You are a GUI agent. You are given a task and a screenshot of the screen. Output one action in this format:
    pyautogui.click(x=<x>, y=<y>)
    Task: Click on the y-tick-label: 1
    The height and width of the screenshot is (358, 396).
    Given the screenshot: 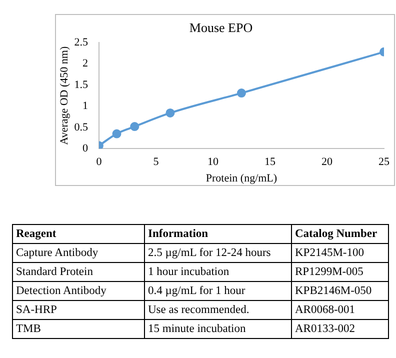 What is the action you would take?
    pyautogui.click(x=85, y=106)
    